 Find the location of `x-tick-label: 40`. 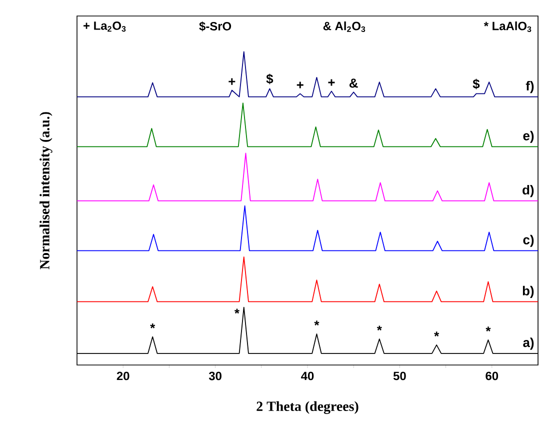

x-tick-label: 40 is located at coordinates (307, 376).